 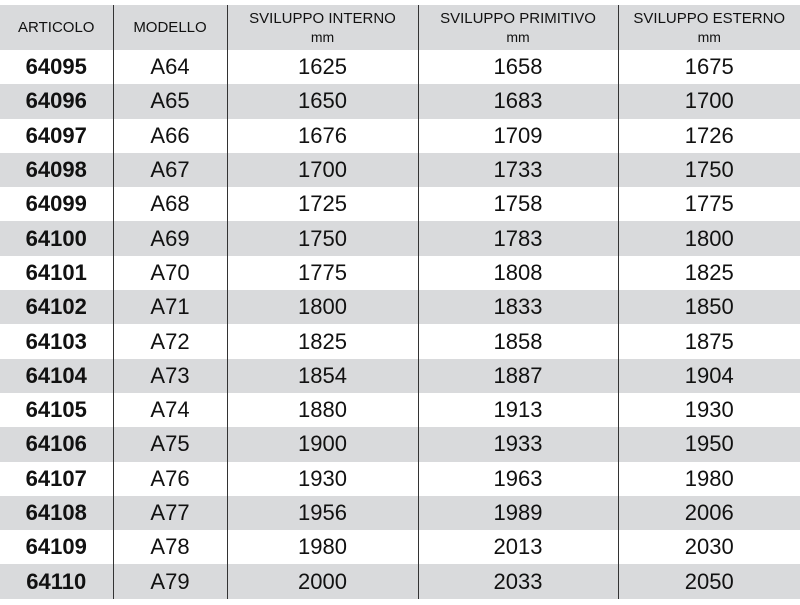 I want to click on cell-sviluppo-primitivo: 1887, so click(x=518, y=376).